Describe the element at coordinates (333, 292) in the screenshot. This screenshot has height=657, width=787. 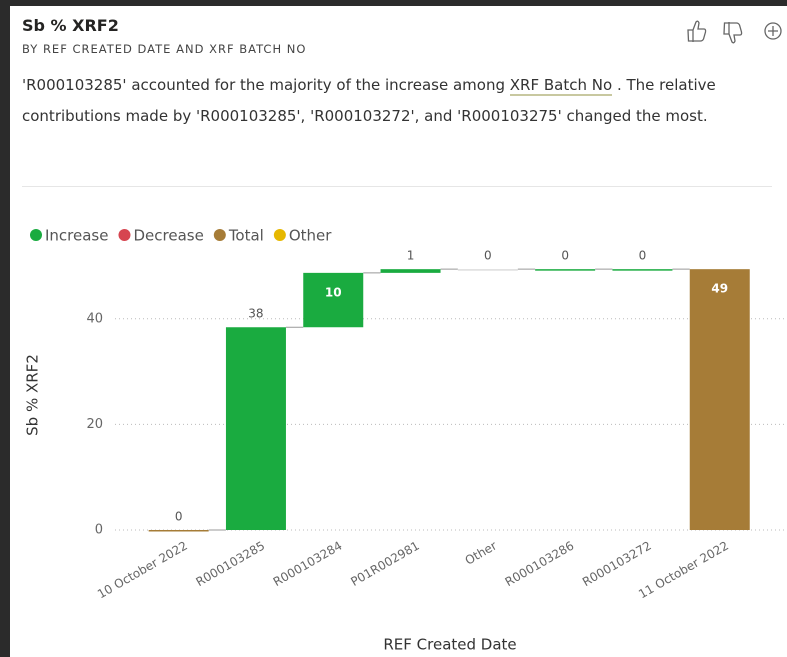
I see `data-label: 10` at that location.